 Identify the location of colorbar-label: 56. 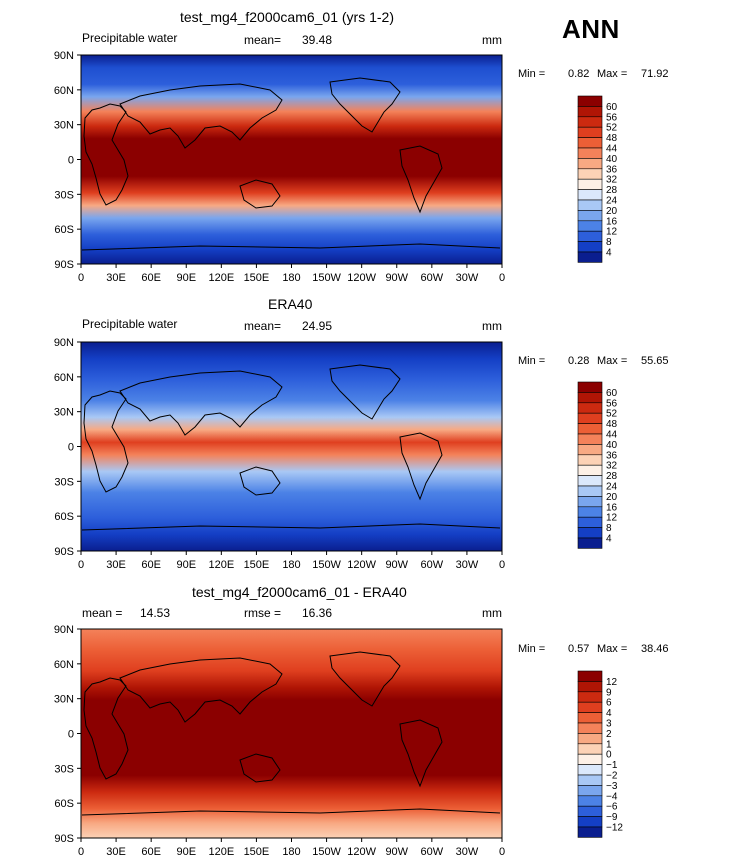
(612, 117).